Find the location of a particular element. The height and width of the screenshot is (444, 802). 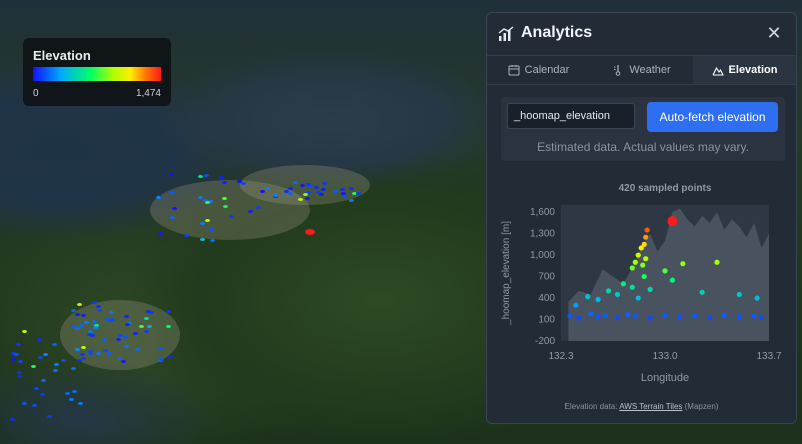

panel-title: Analytics is located at coordinates (557, 32).